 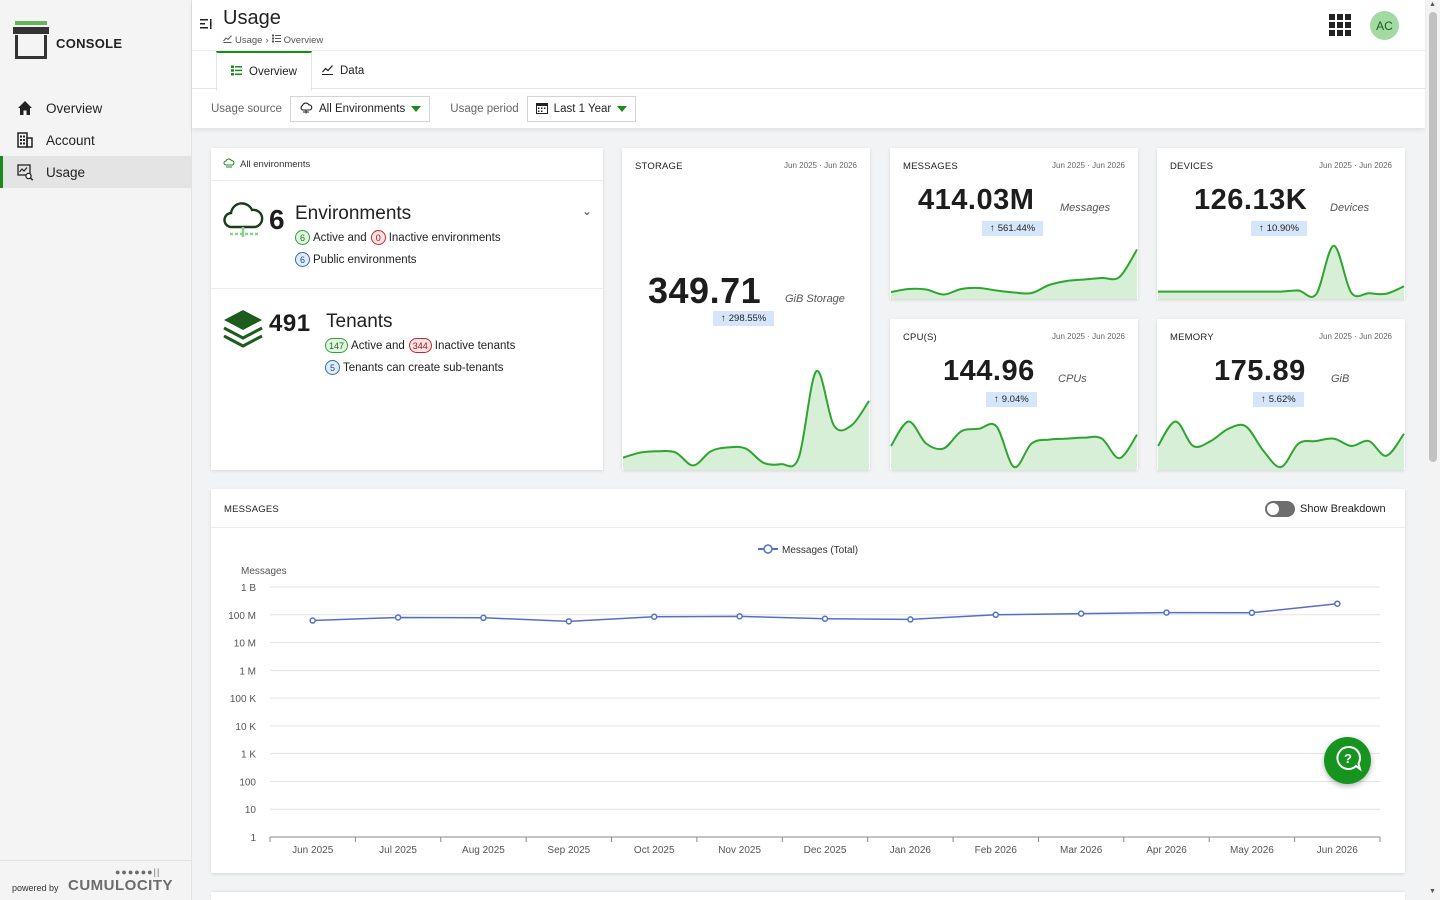 I want to click on avatar: AC, so click(x=1384, y=25).